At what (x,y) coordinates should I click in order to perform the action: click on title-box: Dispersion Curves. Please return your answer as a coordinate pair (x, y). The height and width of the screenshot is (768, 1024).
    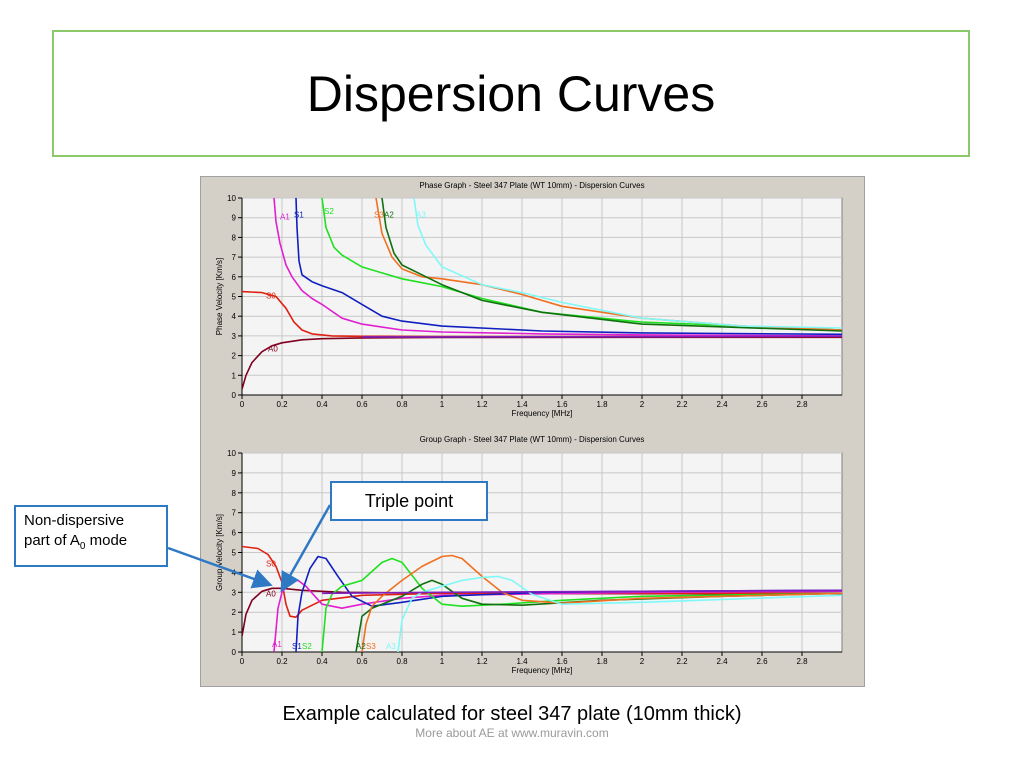
    Looking at the image, I should click on (511, 93).